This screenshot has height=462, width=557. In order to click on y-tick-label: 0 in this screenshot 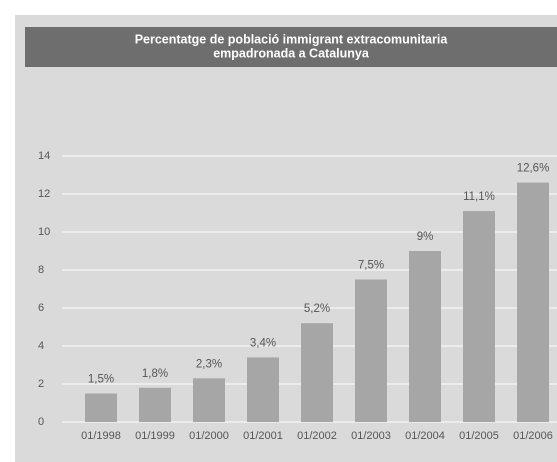, I will do `click(41, 422)`.